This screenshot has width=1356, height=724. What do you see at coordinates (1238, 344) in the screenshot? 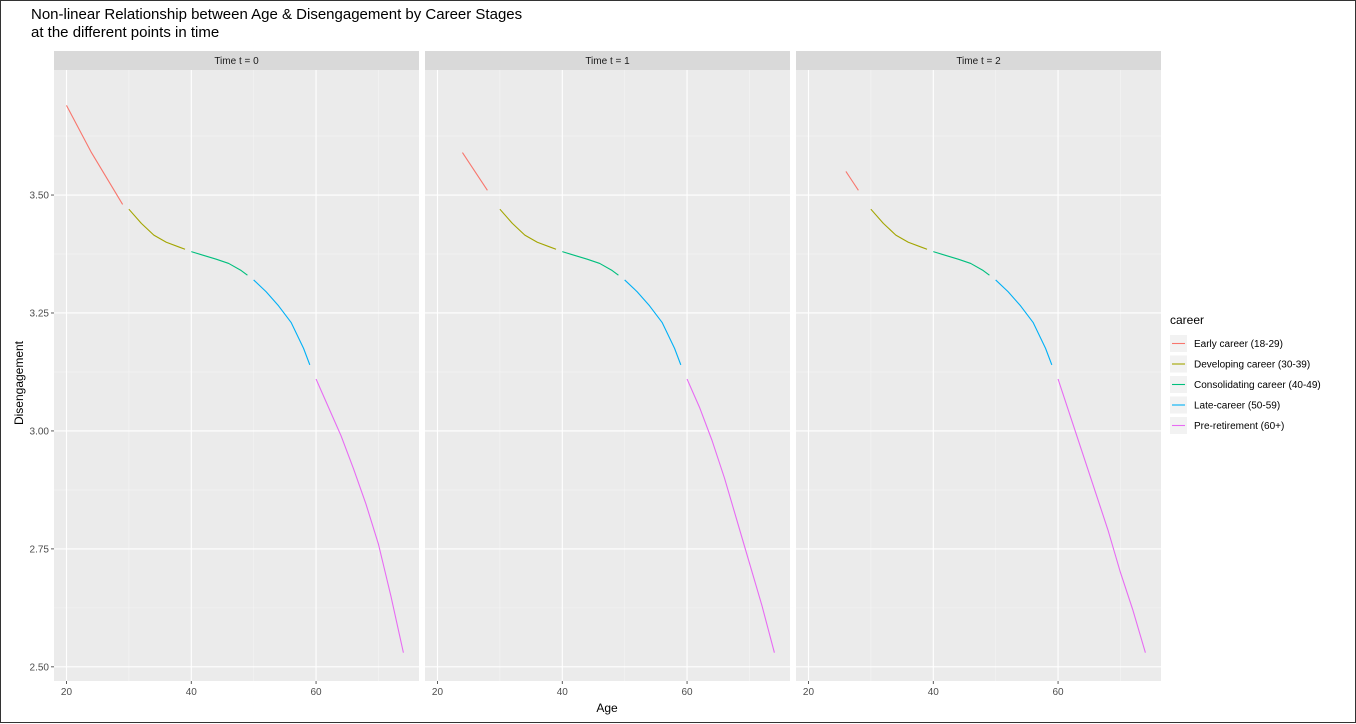
I see `legend-label-early-career-18-29: Early career (18-29)` at bounding box center [1238, 344].